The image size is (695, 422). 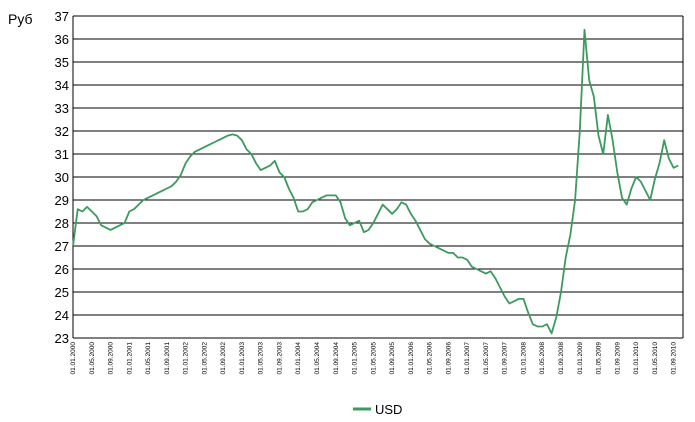 What do you see at coordinates (62, 338) in the screenshot?
I see `y-tick-label: 23` at bounding box center [62, 338].